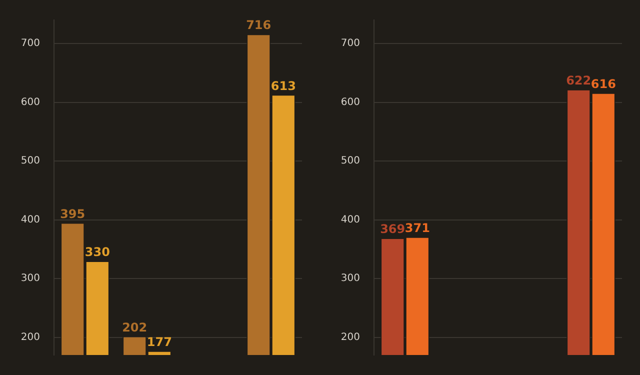 Image resolution: width=640 pixels, height=375 pixels. What do you see at coordinates (417, 227) in the screenshot?
I see `data-label: 371` at bounding box center [417, 227].